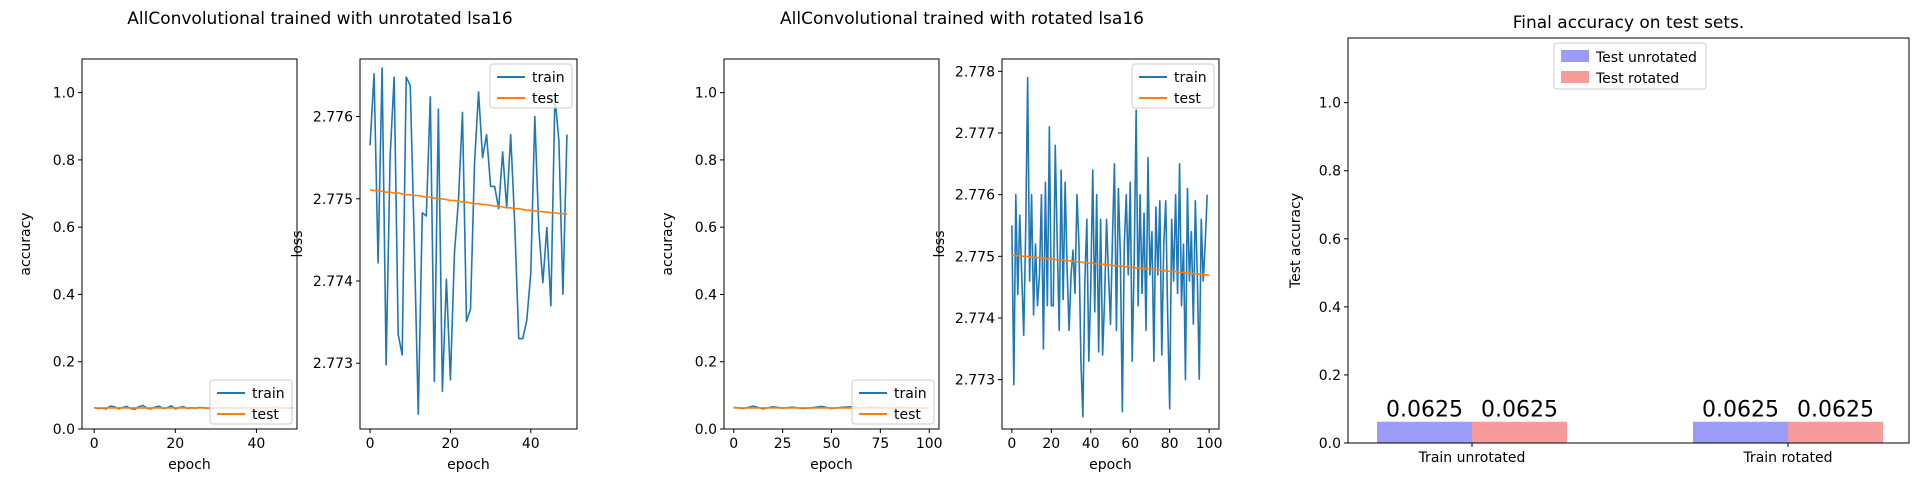 The height and width of the screenshot is (480, 1920). What do you see at coordinates (975, 134) in the screenshot?
I see `y-tick-label: 2.777` at bounding box center [975, 134].